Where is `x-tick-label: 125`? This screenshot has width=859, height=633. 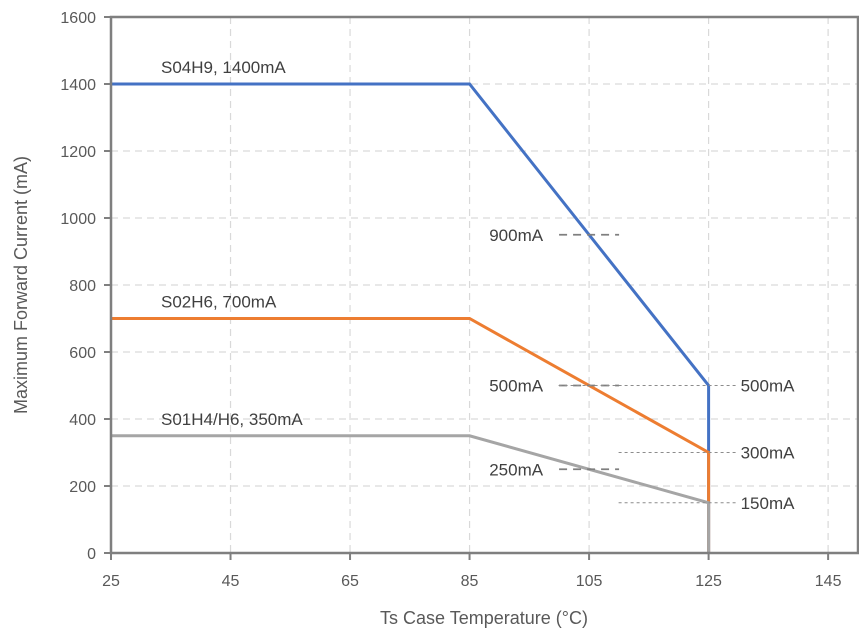
x-tick-label: 125 is located at coordinates (708, 581).